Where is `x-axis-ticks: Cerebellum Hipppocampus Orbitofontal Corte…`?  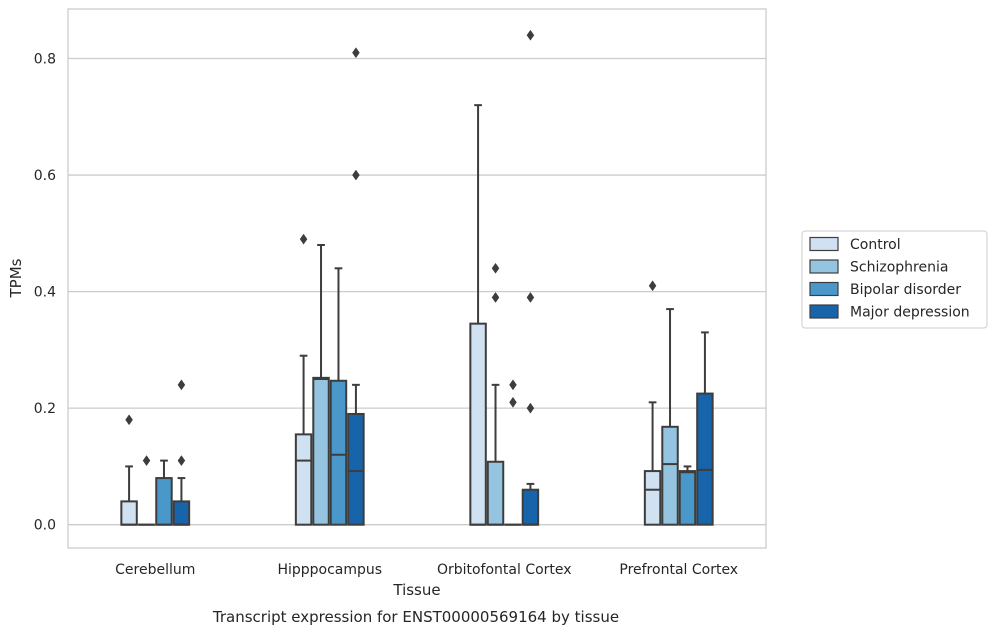
x-axis-ticks: Cerebellum Hipppocampus Orbitofontal Corte… is located at coordinates (426, 570).